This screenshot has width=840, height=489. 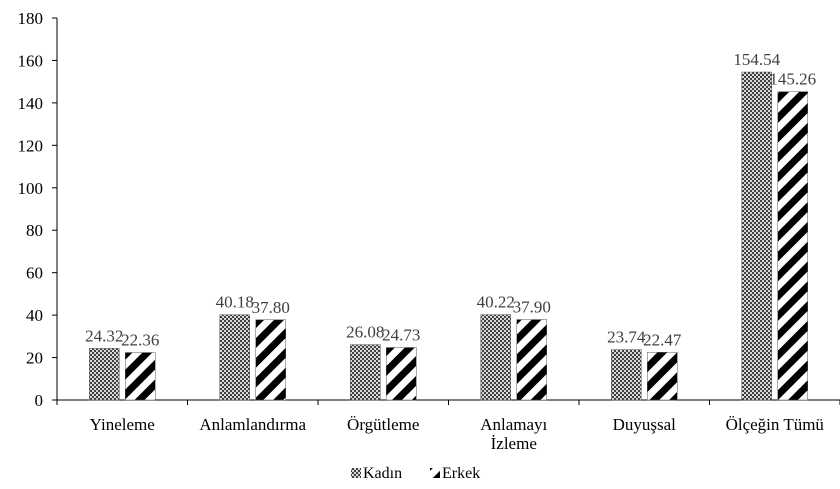 I want to click on x-category-label: Örgütleme, so click(x=383, y=424).